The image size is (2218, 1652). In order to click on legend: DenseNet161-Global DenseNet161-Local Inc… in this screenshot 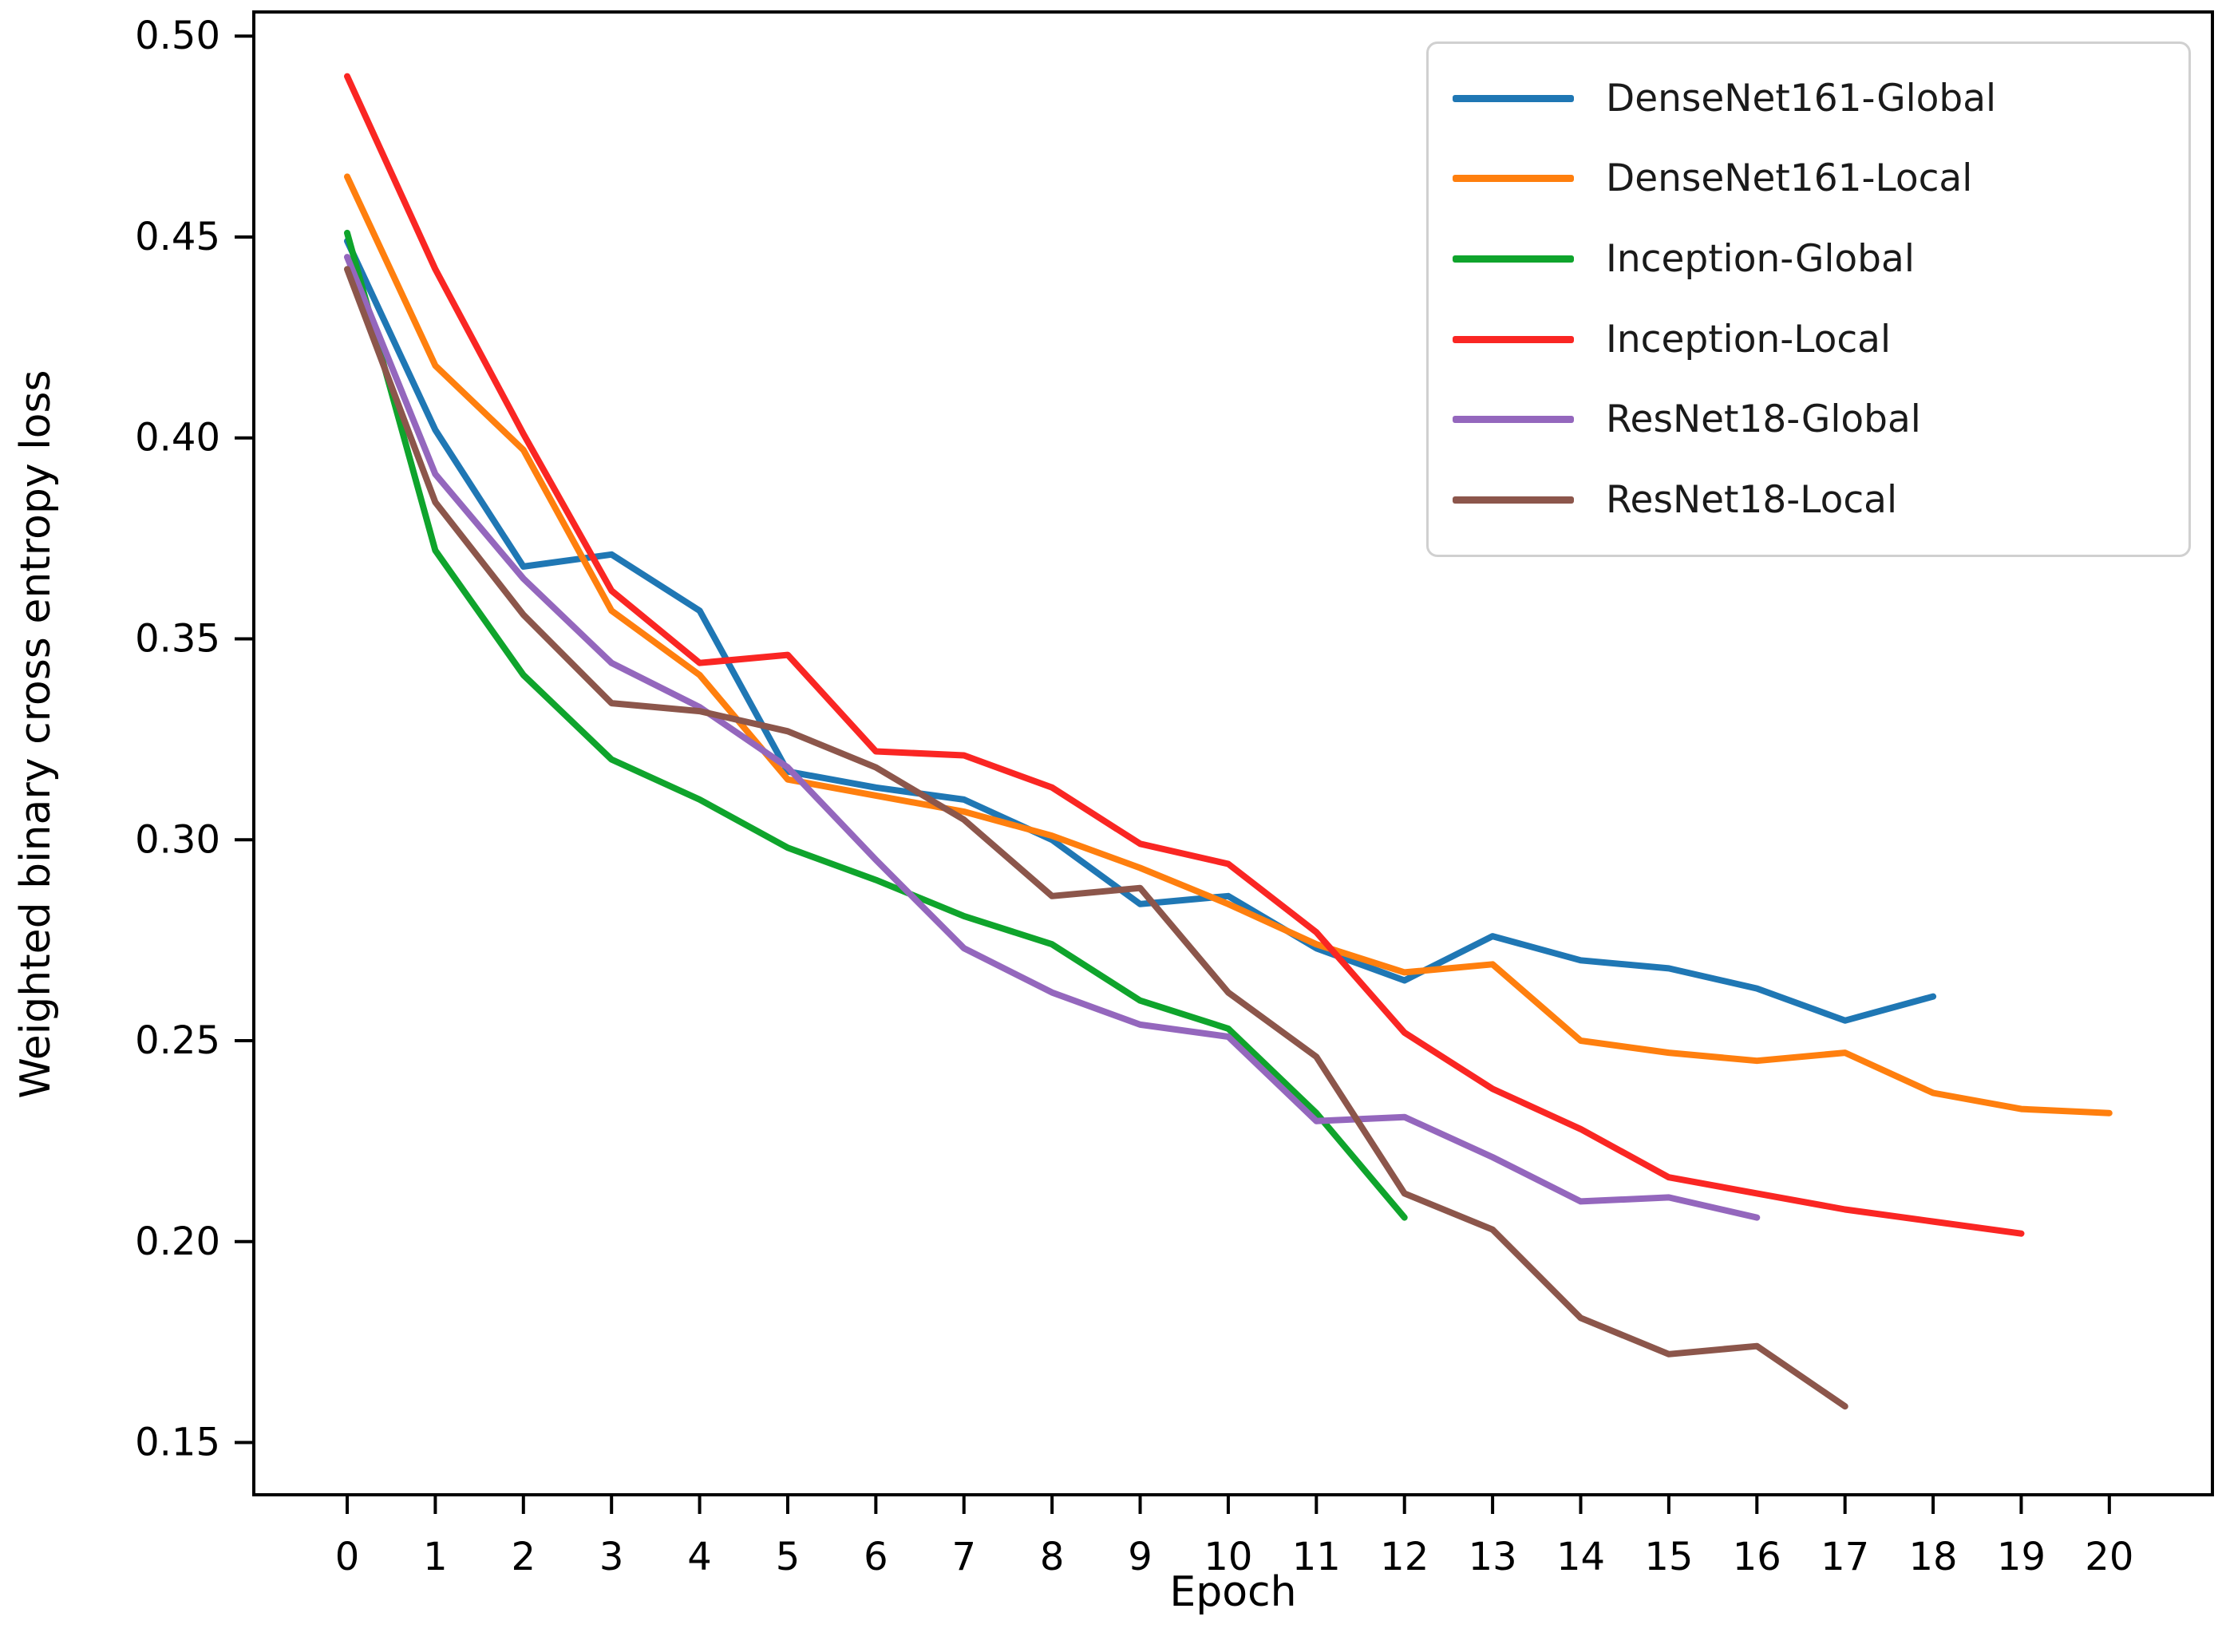, I will do `click(1808, 299)`.